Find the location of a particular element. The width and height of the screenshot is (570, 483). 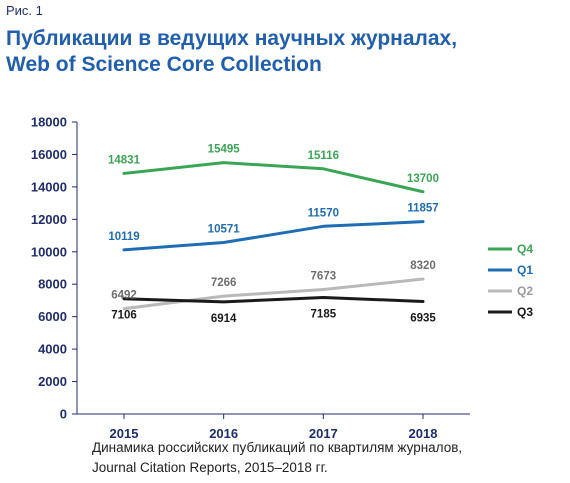

legend-label-q3: Q3 is located at coordinates (525, 312).